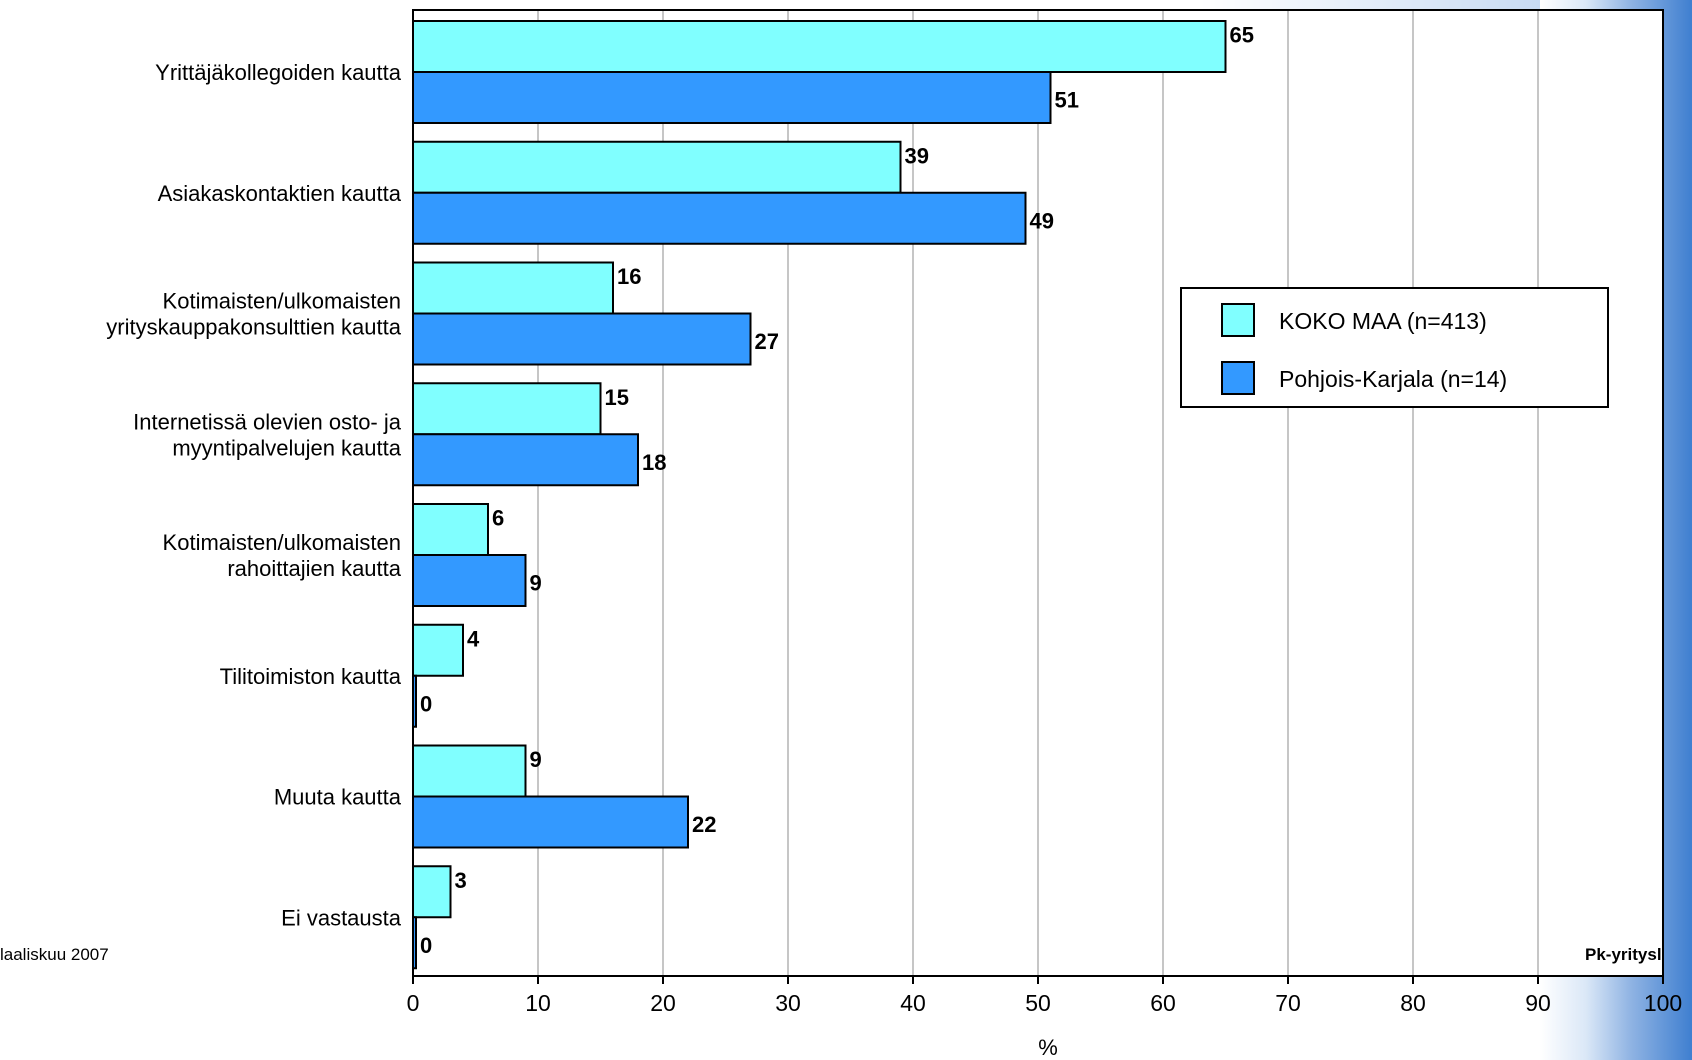  Describe the element at coordinates (917, 155) in the screenshot. I see `value-label-koko-maa-1: 39` at that location.